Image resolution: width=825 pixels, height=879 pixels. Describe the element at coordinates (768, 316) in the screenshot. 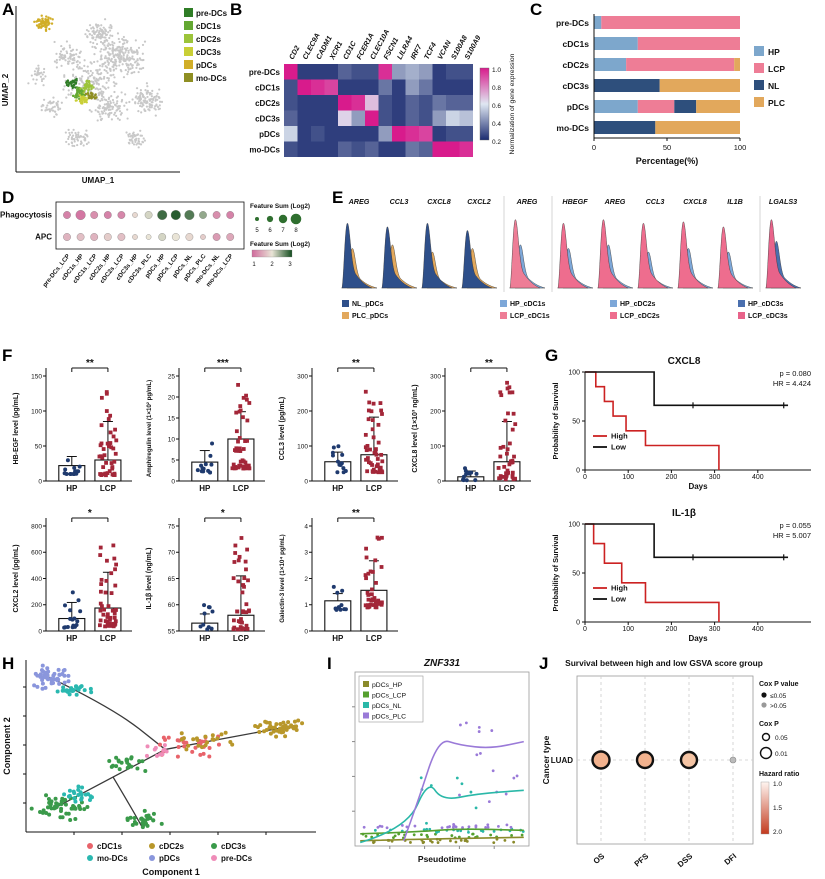

I see `svg-text: LCP_cDC3s` at that location.